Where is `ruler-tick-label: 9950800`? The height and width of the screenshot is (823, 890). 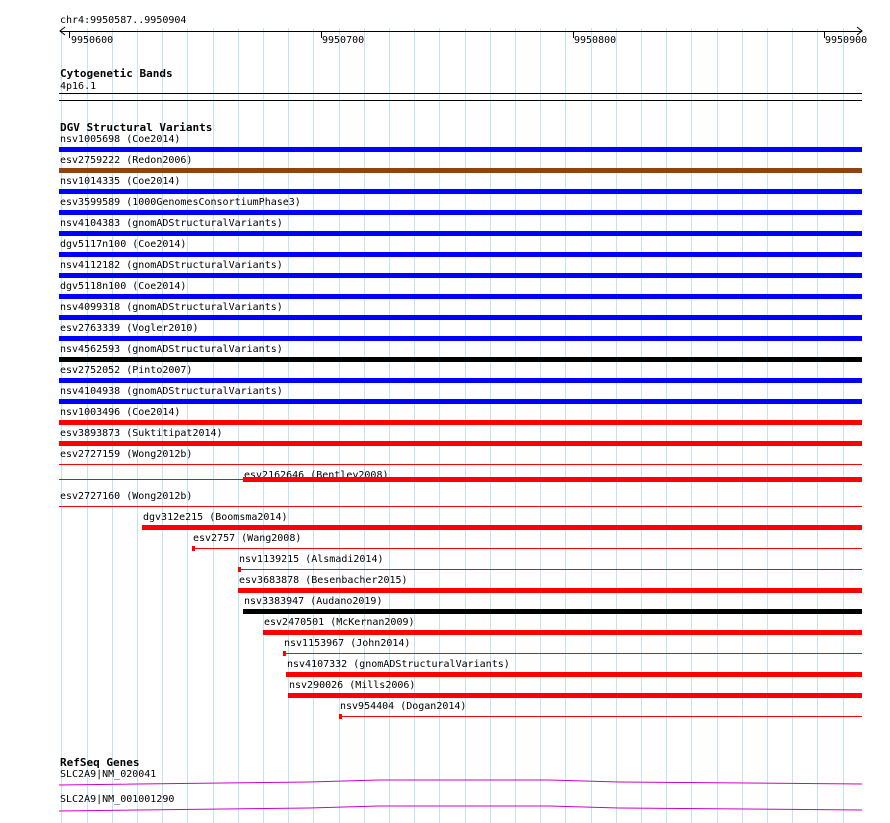
ruler-tick-label: 9950800 is located at coordinates (595, 40).